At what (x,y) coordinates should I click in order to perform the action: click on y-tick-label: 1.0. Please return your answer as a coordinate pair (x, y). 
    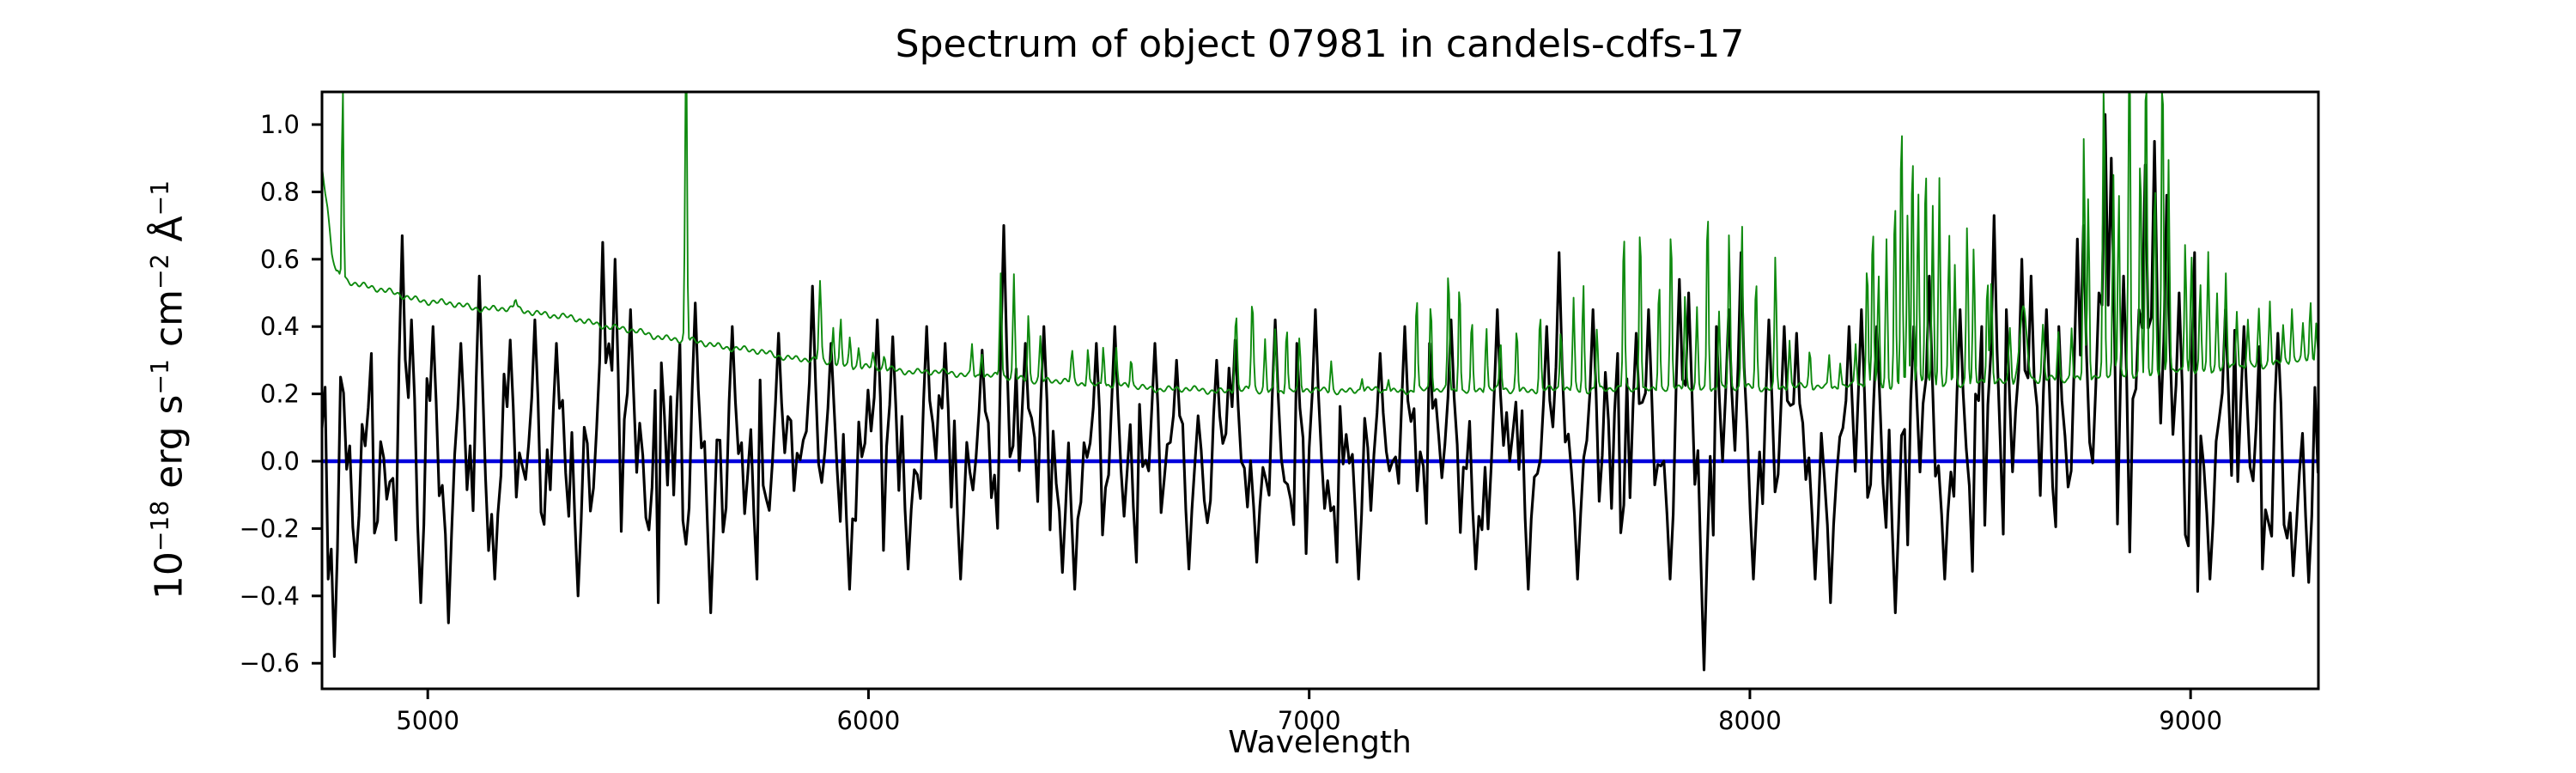
    Looking at the image, I should click on (280, 125).